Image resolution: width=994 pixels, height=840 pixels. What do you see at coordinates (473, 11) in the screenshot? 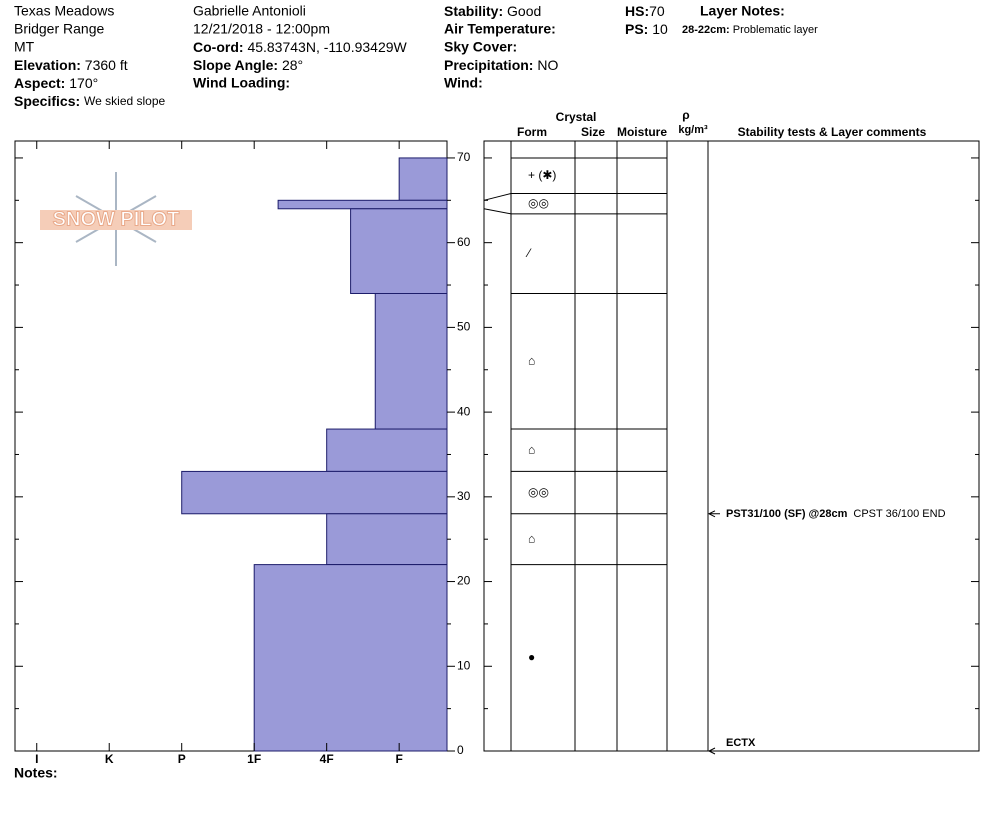
I see `label: Stability:` at bounding box center [473, 11].